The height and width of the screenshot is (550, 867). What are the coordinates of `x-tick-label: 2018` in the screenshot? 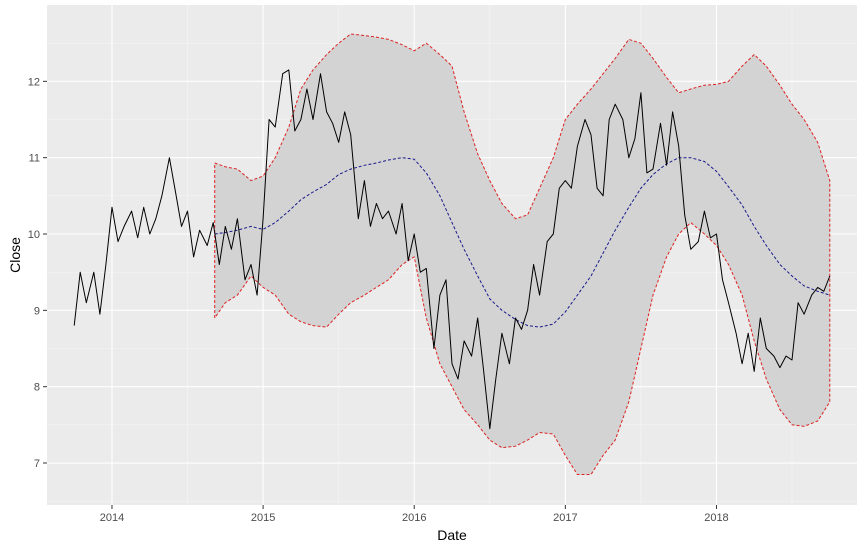 It's located at (716, 518).